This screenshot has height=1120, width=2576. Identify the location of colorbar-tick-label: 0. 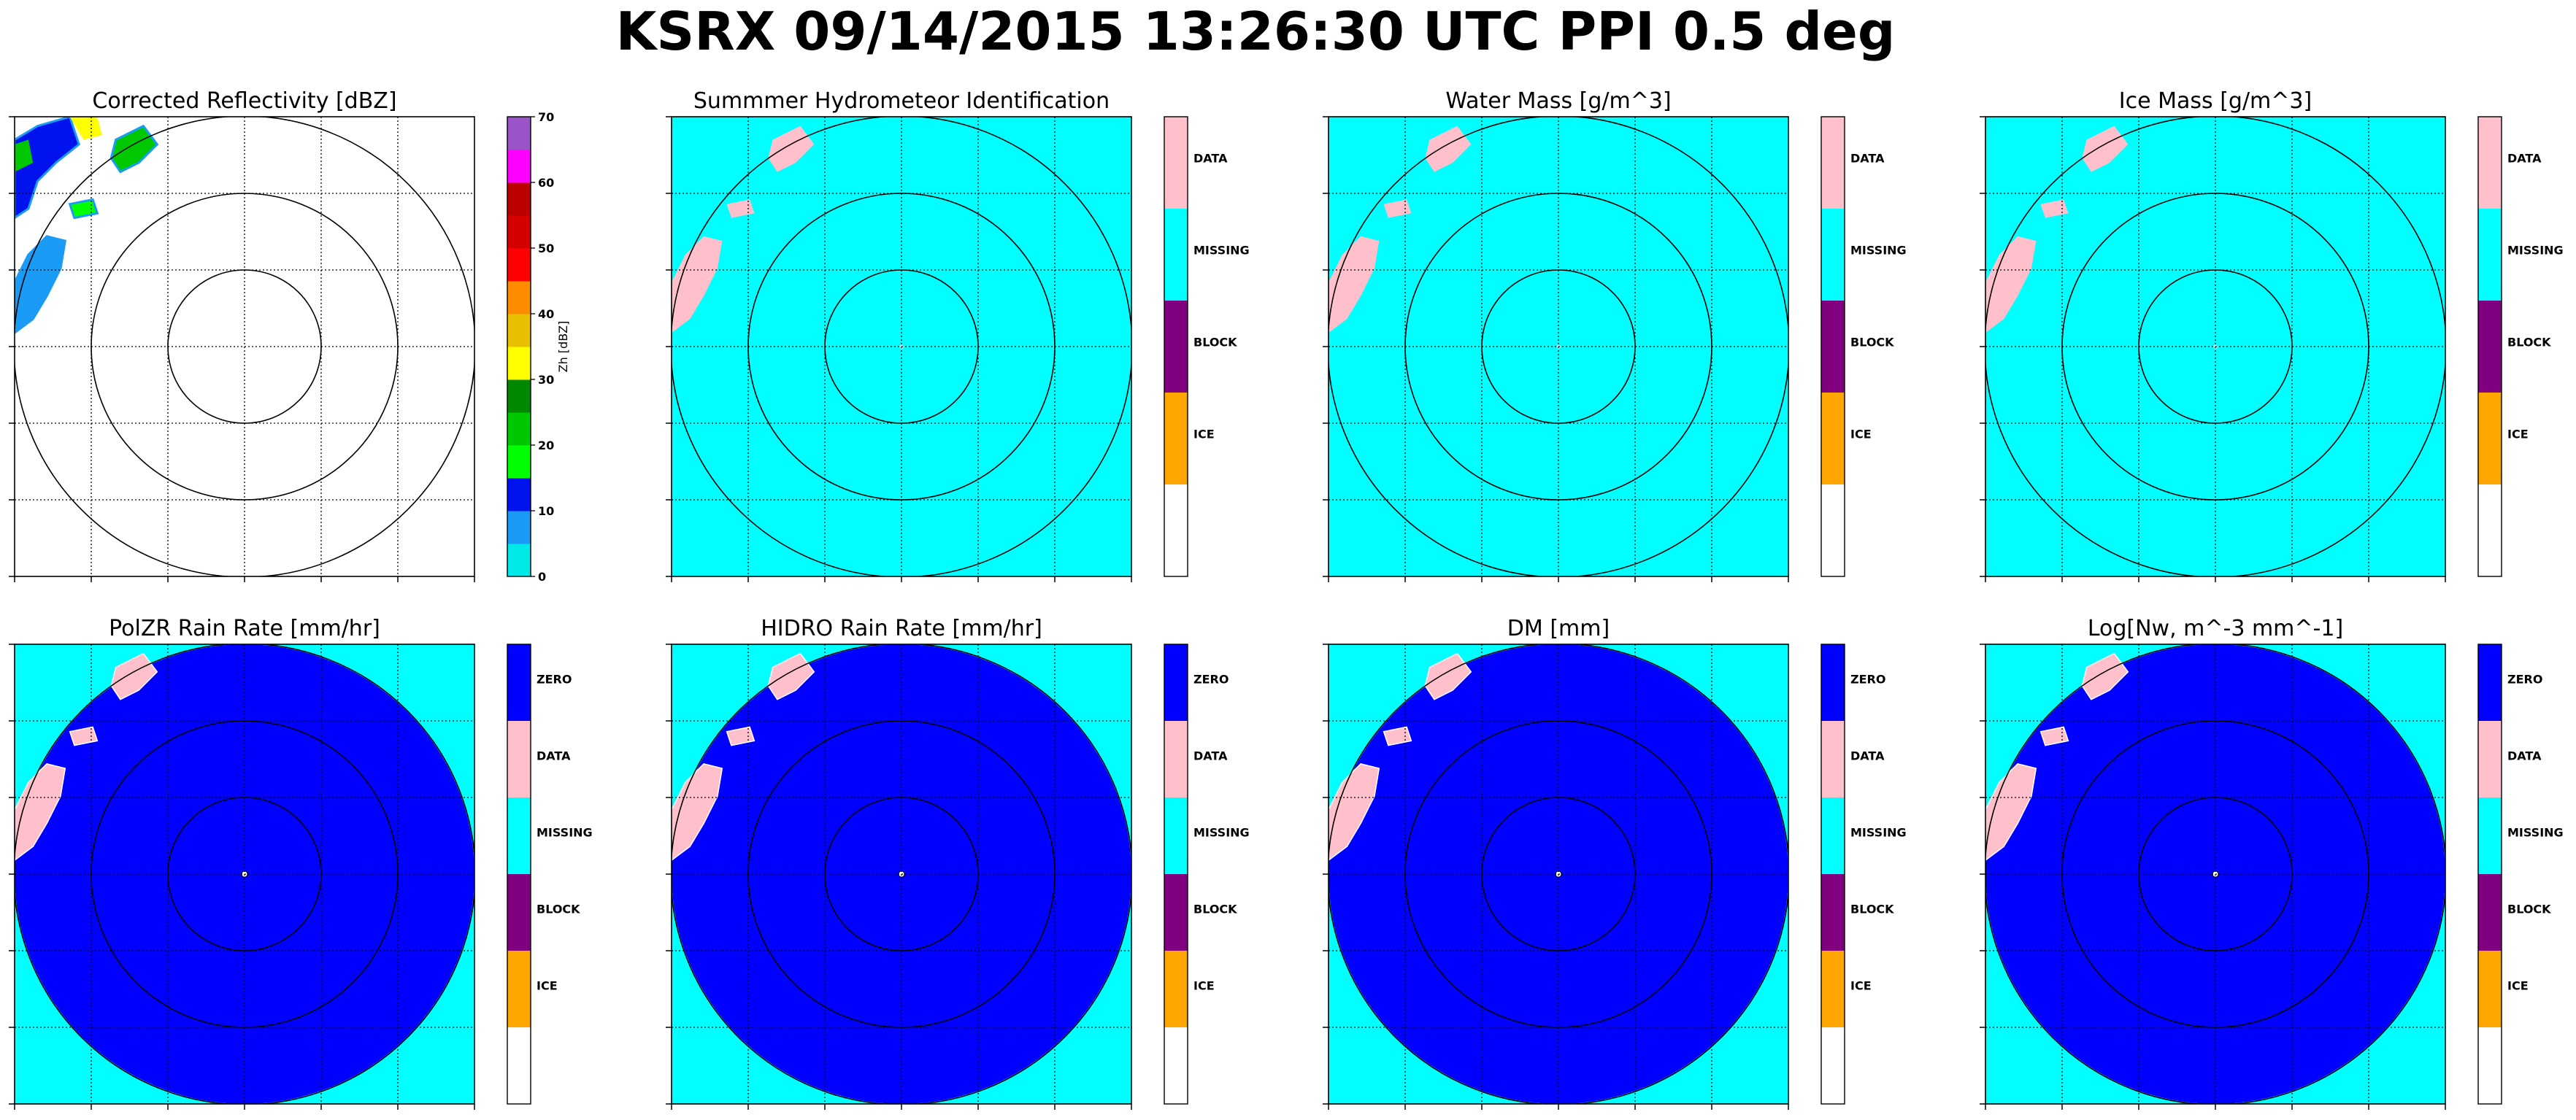
(542, 577).